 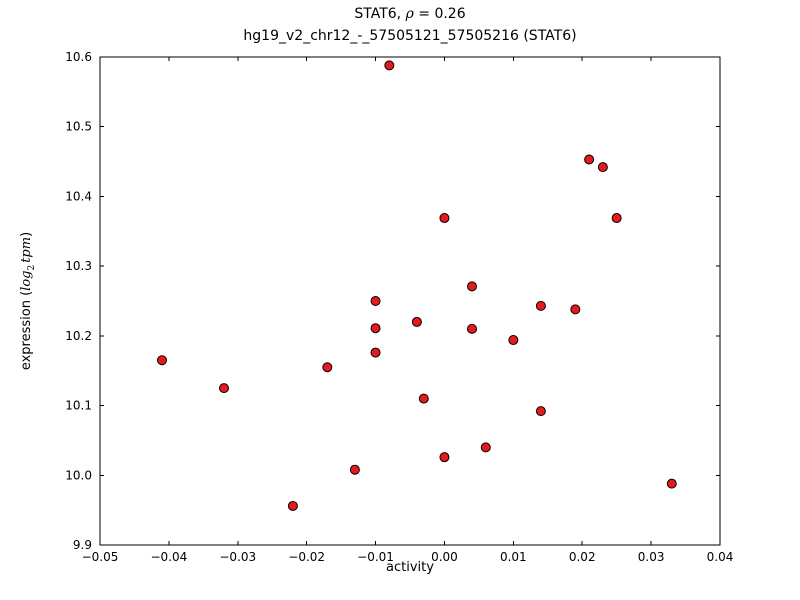 What do you see at coordinates (237, 557) in the screenshot?
I see `x-tick-label: −0.03` at bounding box center [237, 557].